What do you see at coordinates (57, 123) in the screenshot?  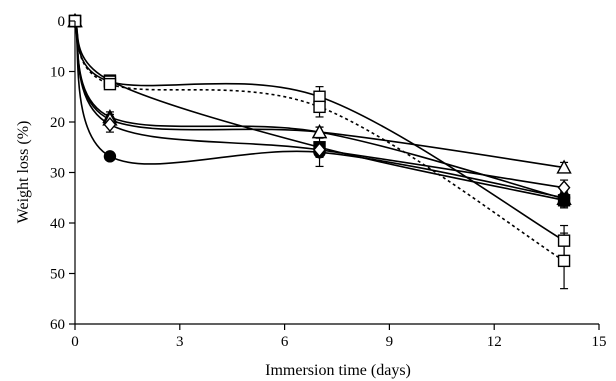 I see `y-tick-label: 20` at bounding box center [57, 123].